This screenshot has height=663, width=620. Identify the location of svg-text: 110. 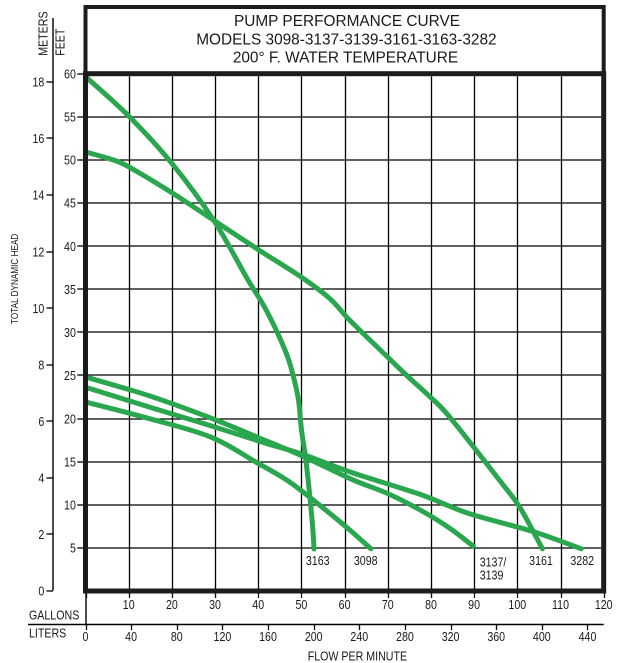
(560, 604).